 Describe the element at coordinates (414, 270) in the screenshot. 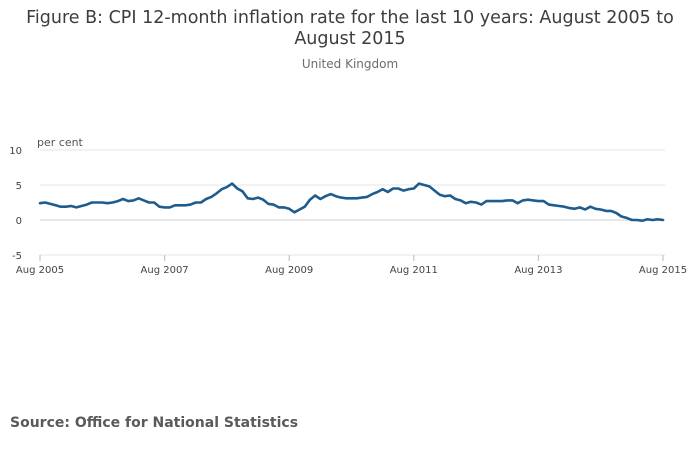

I see `x-tick-label: Aug 2011` at that location.